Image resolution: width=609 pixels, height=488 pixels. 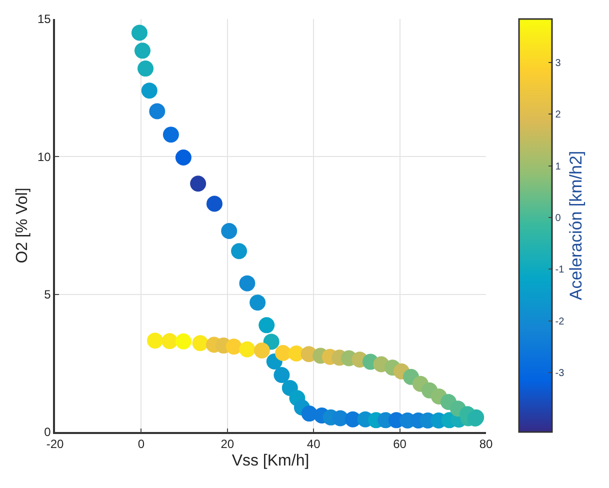 I want to click on y-tick-label: 10, so click(x=44, y=157).